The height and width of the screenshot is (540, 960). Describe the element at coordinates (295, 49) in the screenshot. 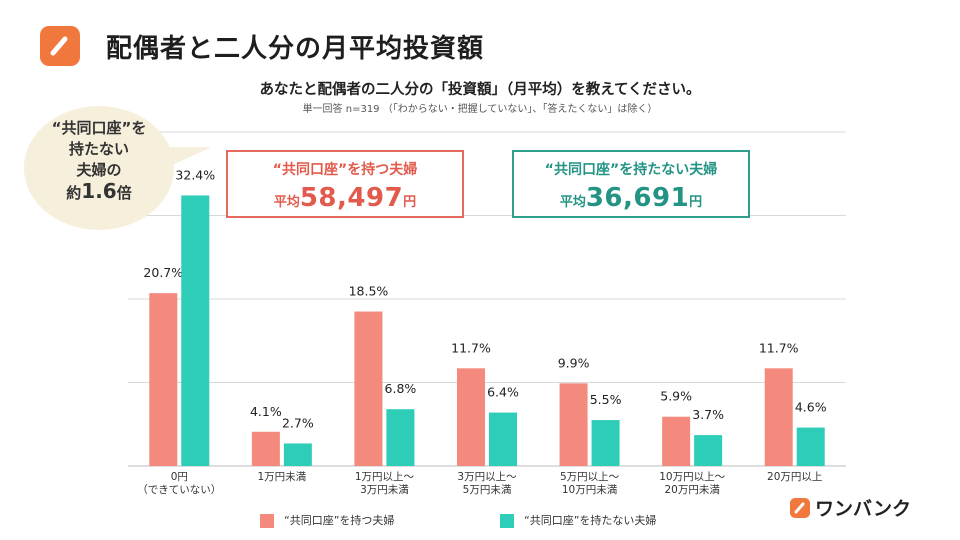

I see `page-title: 配偶者と二人分の月平均投資額` at that location.